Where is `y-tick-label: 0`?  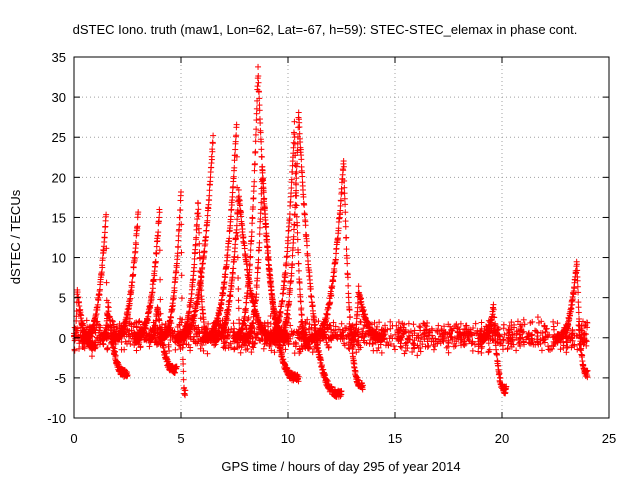
y-tick-label: 0 is located at coordinates (62, 338).